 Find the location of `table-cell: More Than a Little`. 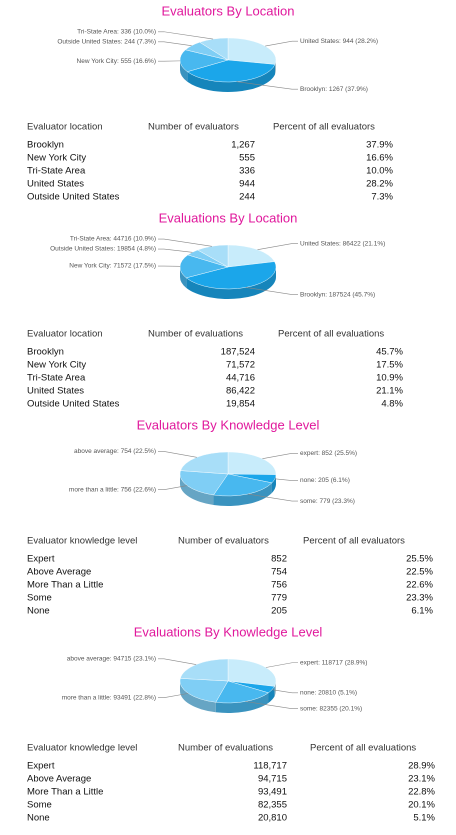

table-cell: More Than a Little is located at coordinates (65, 792).